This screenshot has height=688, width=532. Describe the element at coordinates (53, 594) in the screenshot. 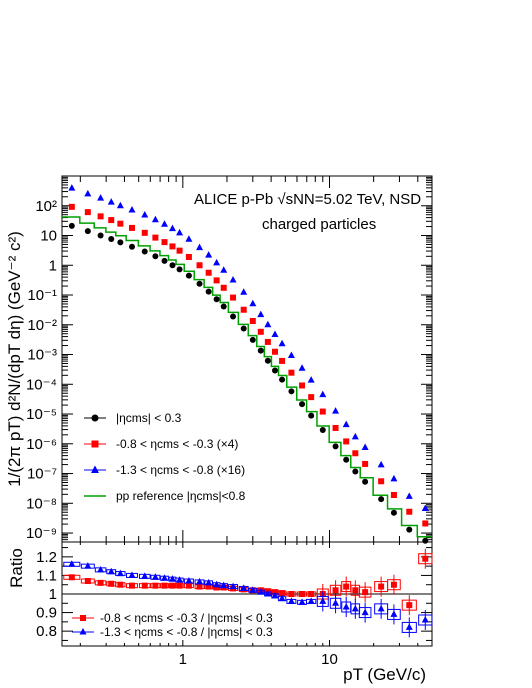

I see `ratio-y-tick-label: 1` at that location.